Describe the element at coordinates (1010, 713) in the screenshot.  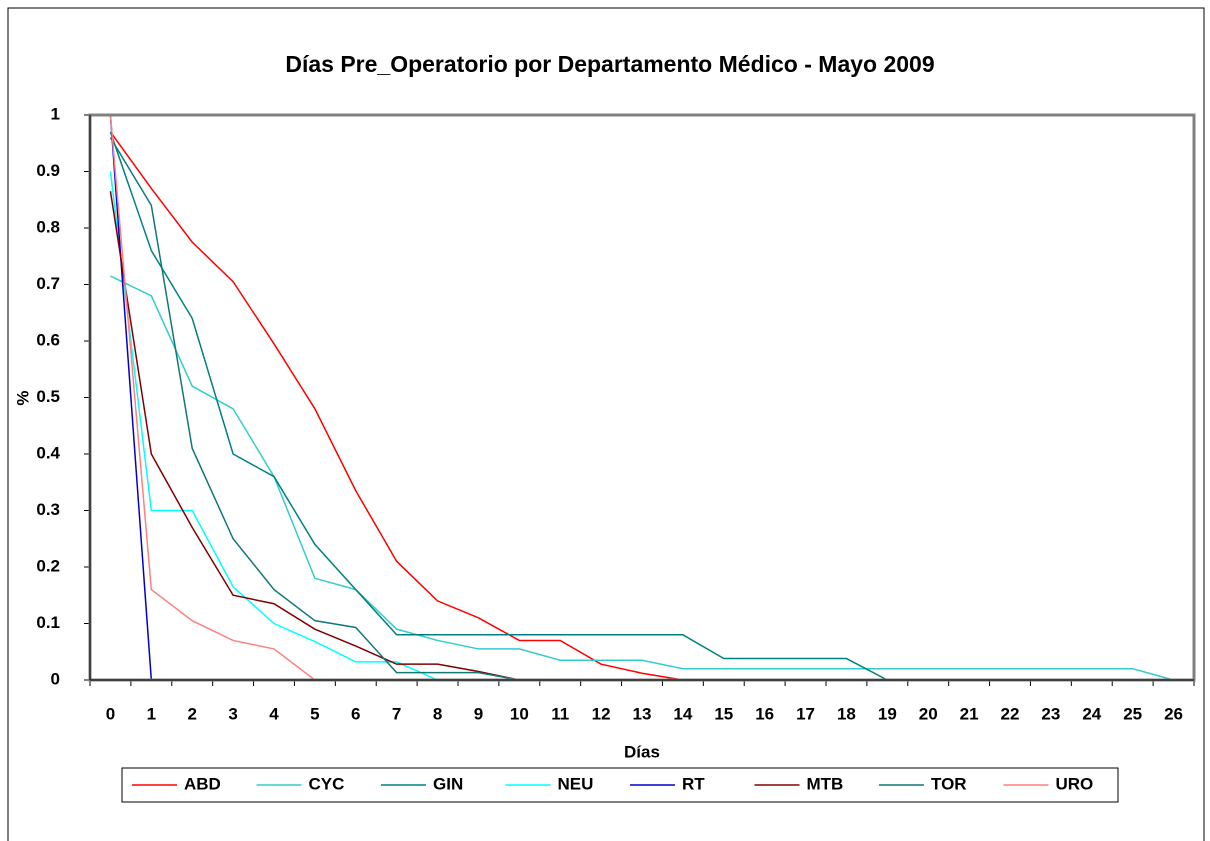
I see `x-tick-label: 22` at that location.